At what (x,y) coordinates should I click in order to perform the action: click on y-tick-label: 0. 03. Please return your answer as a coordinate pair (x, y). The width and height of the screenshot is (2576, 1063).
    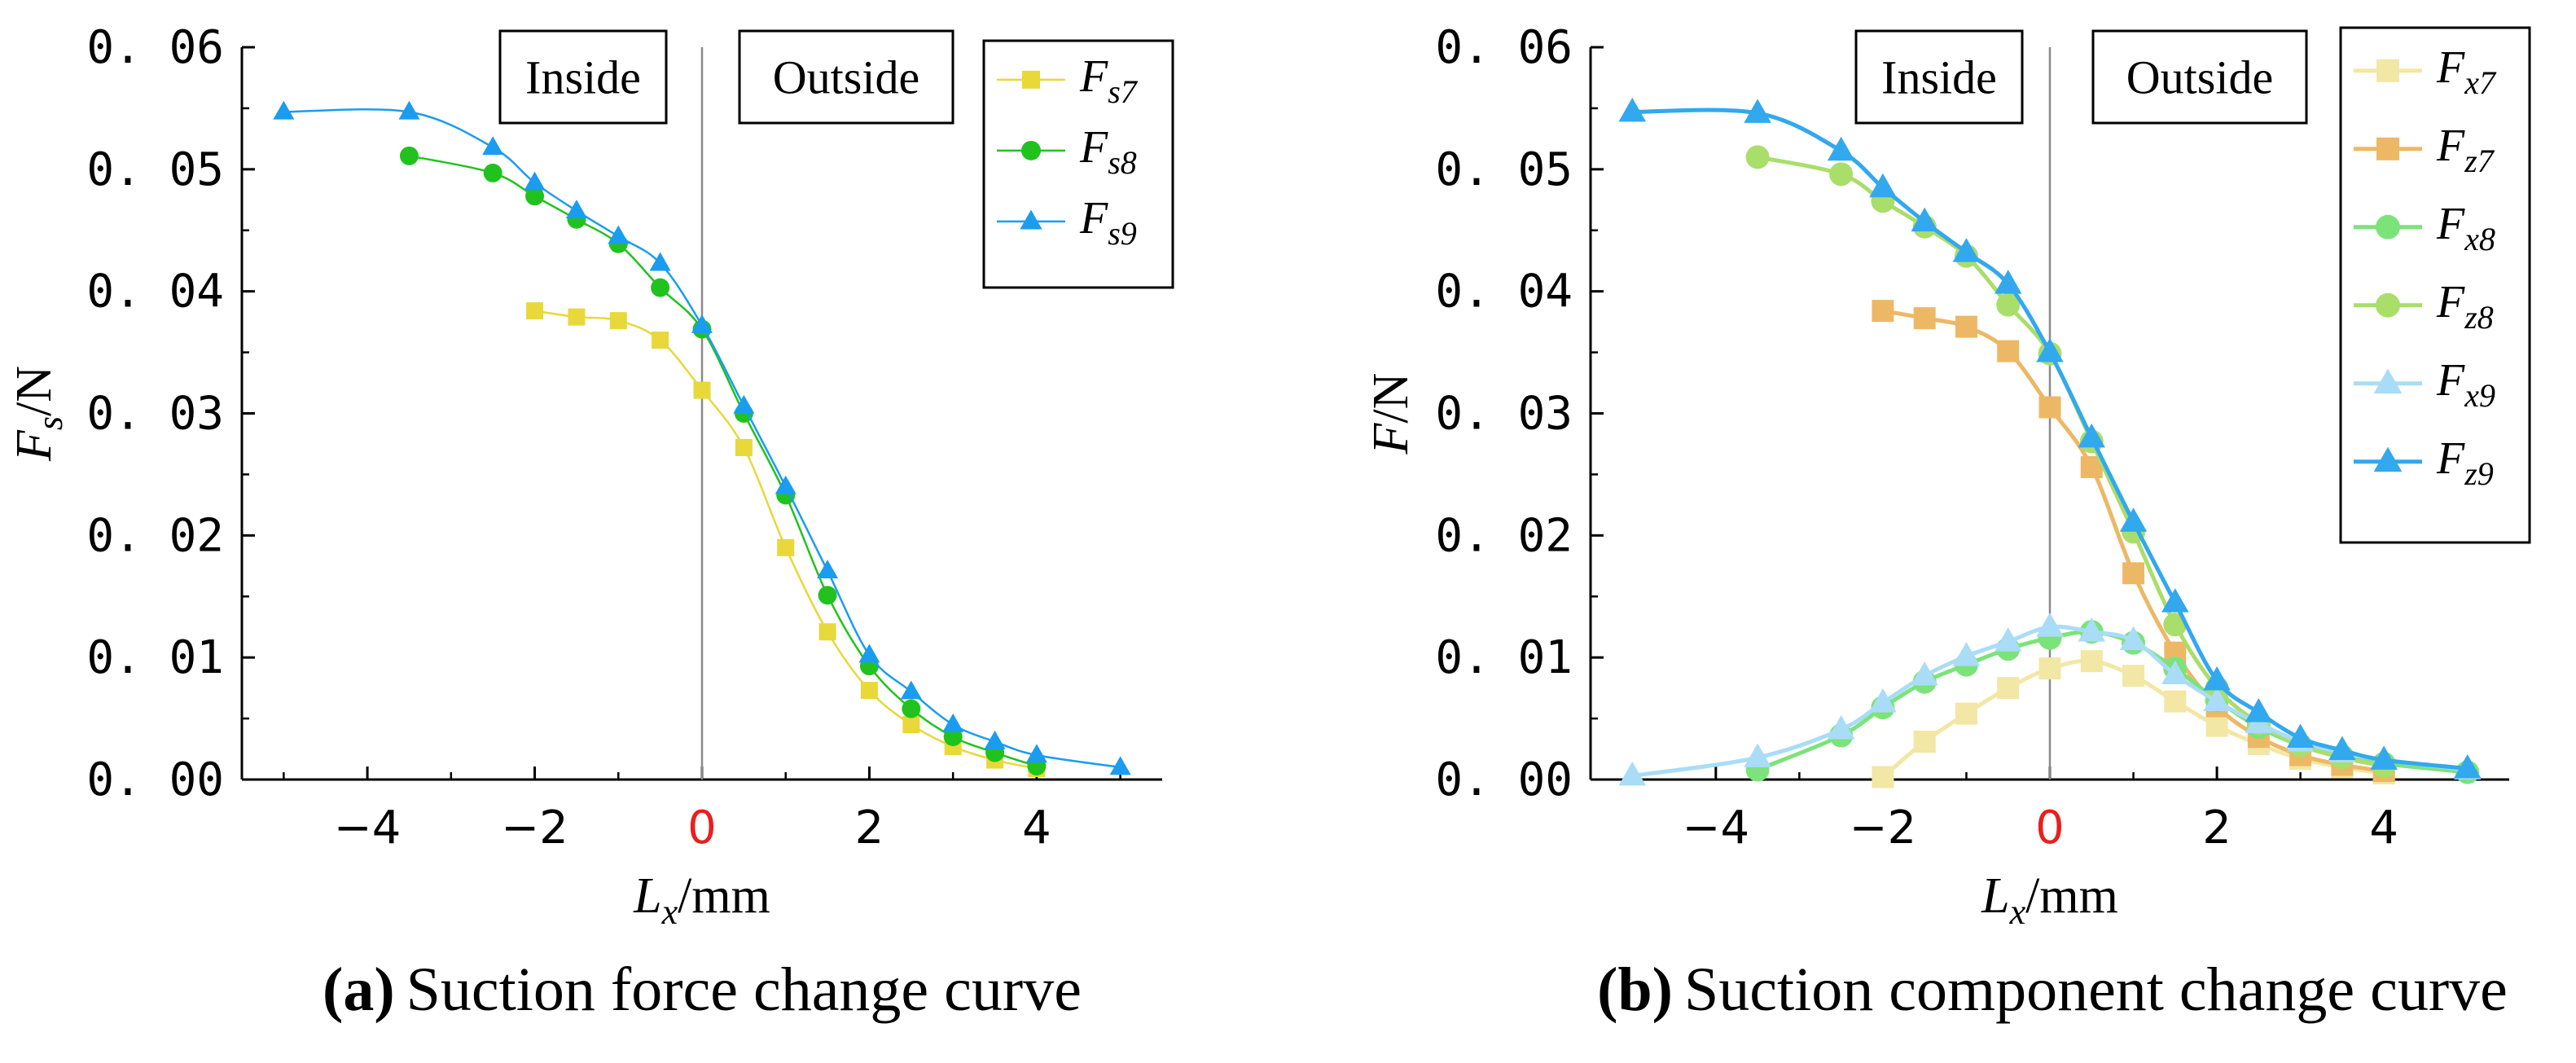
    Looking at the image, I should click on (155, 414).